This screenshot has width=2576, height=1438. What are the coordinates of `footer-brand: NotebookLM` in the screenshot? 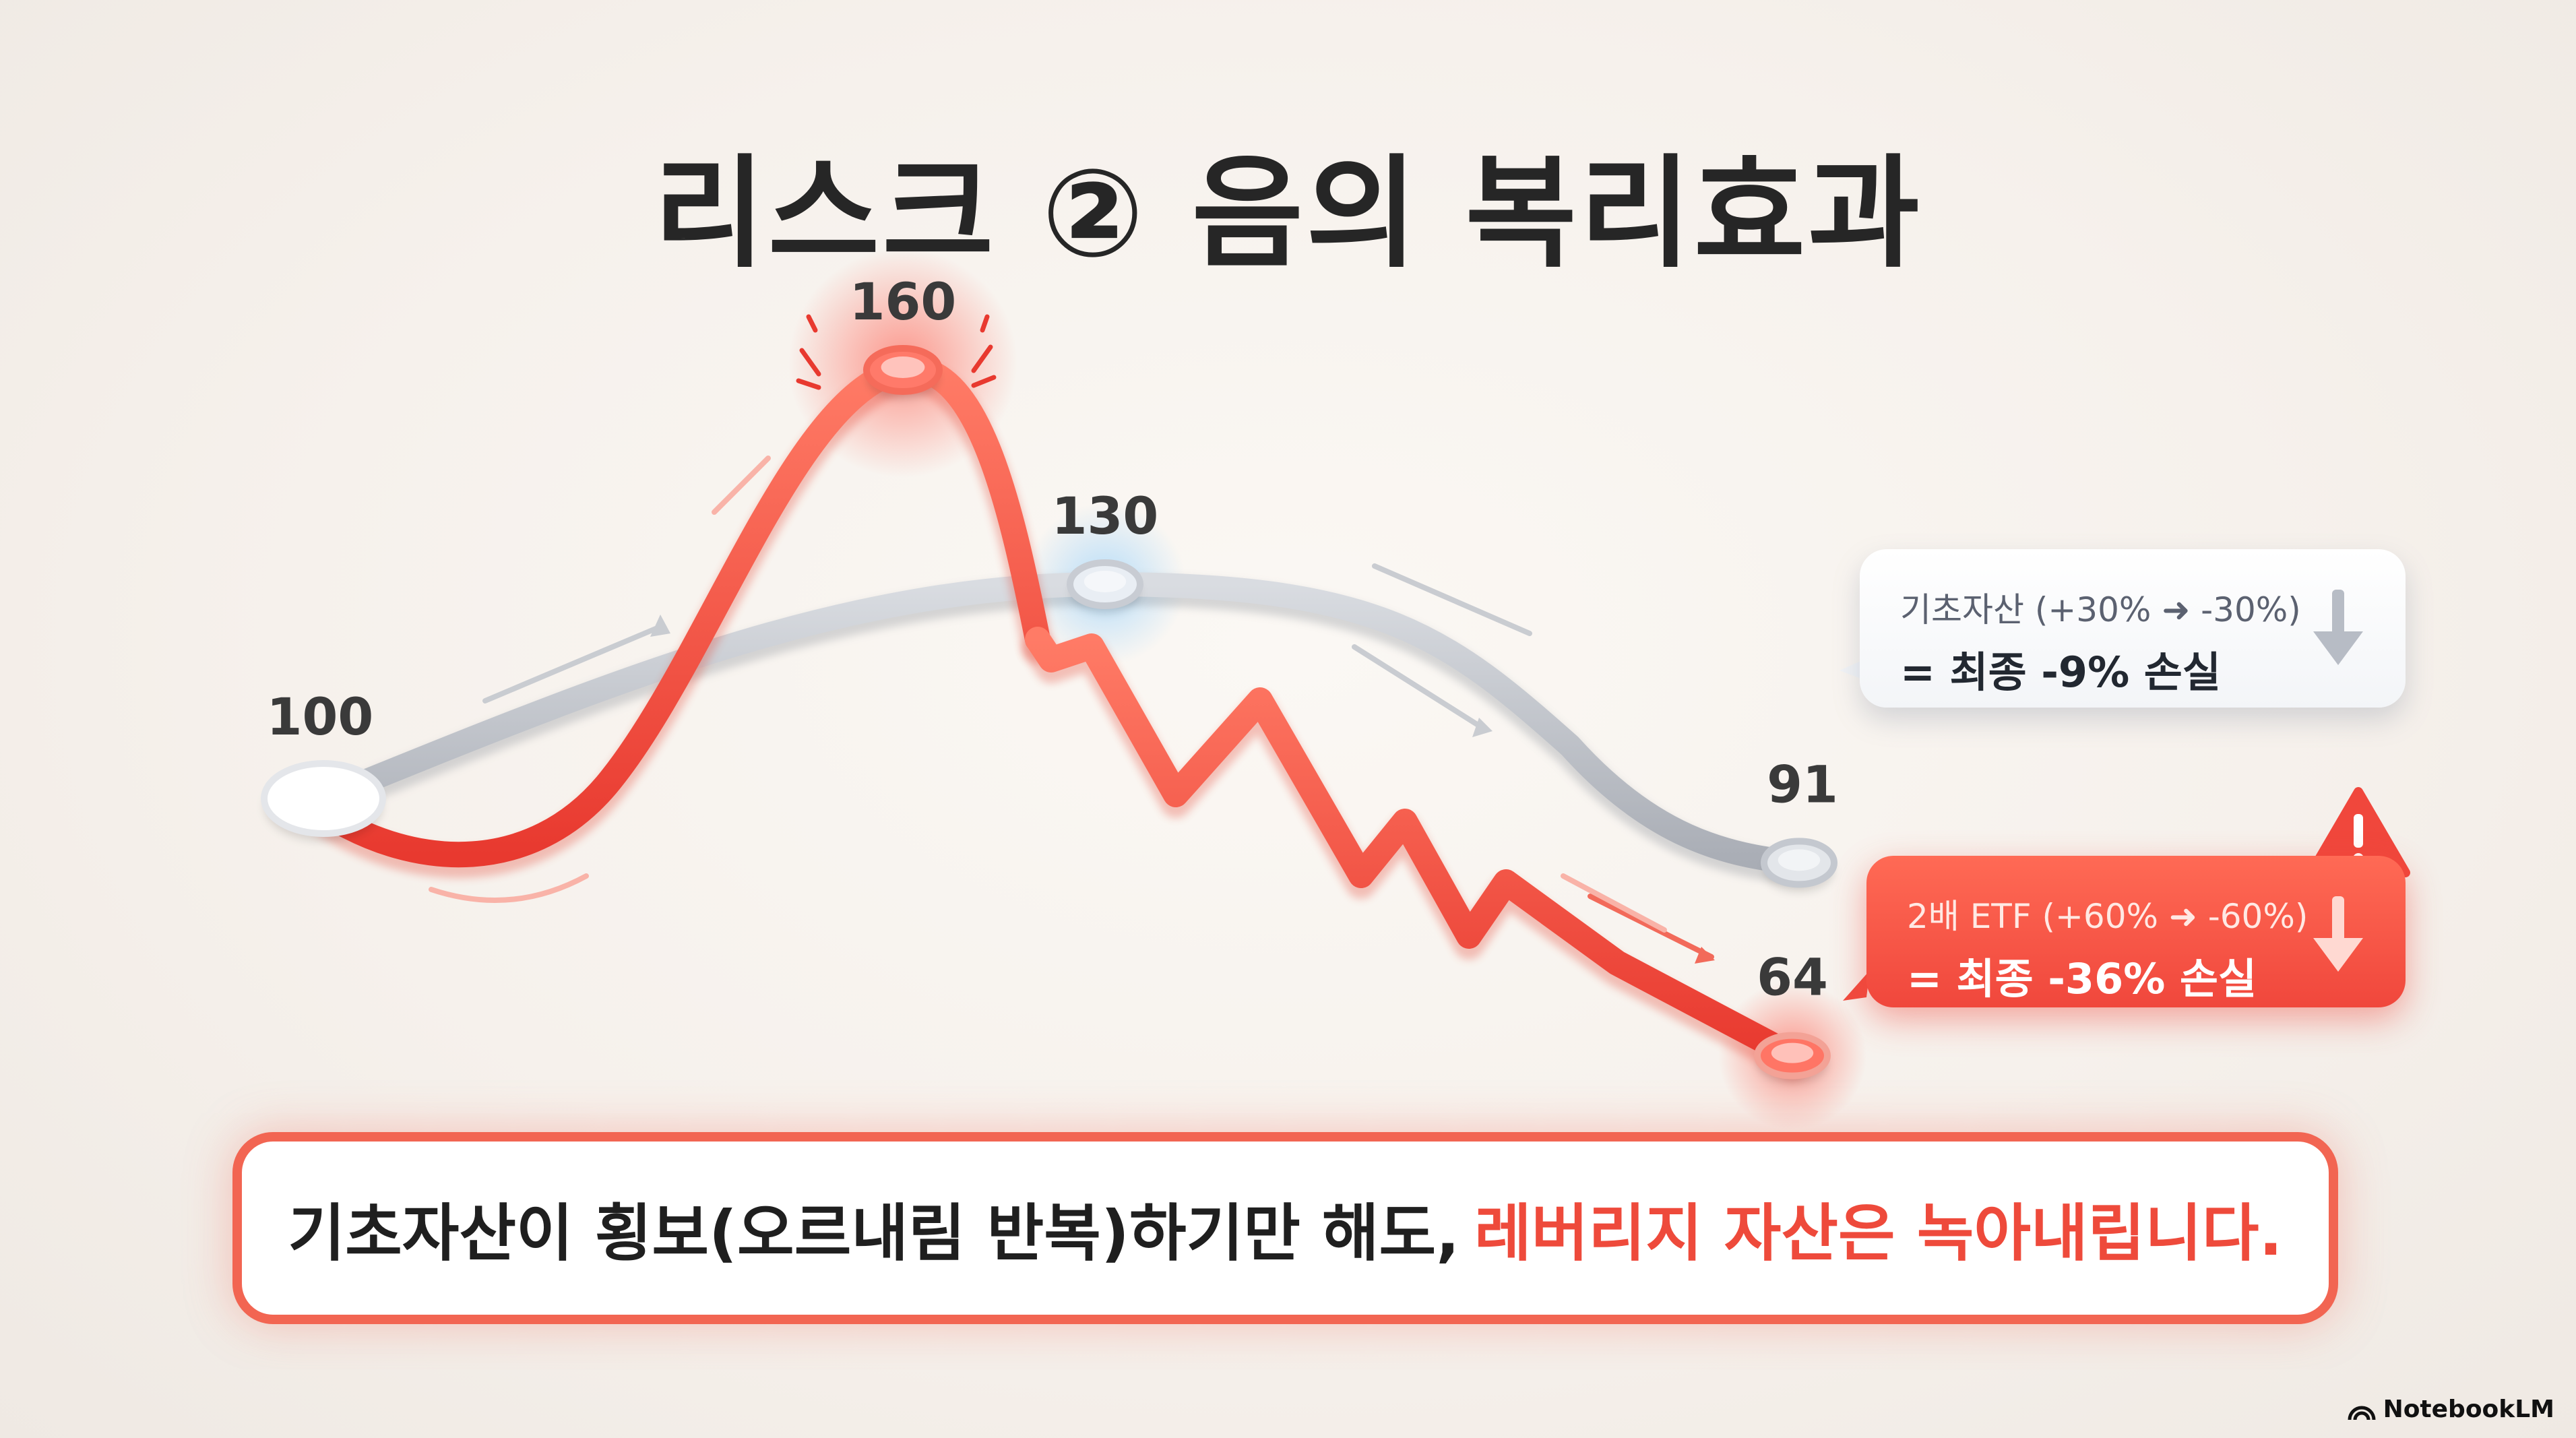 It's located at (2450, 1409).